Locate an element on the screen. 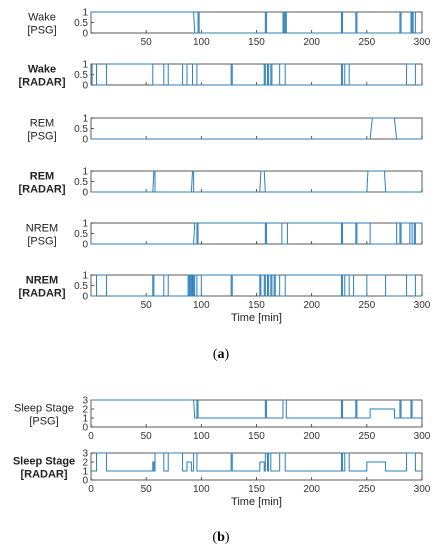 This screenshot has height=550, width=442. series-label: REM [RADAR] is located at coordinates (41, 183).